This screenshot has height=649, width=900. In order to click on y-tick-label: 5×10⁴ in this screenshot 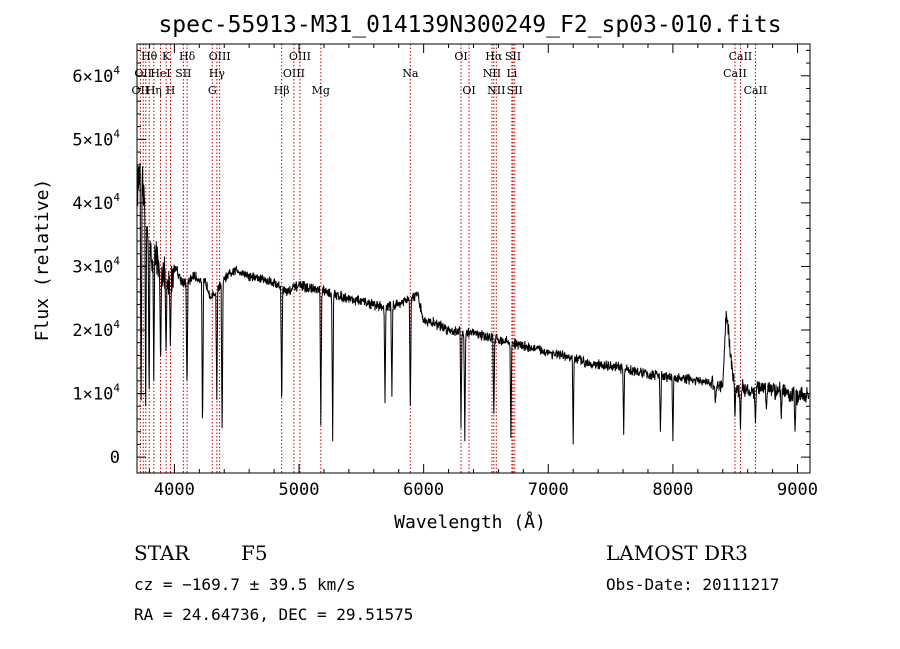, I will do `click(96, 138)`.